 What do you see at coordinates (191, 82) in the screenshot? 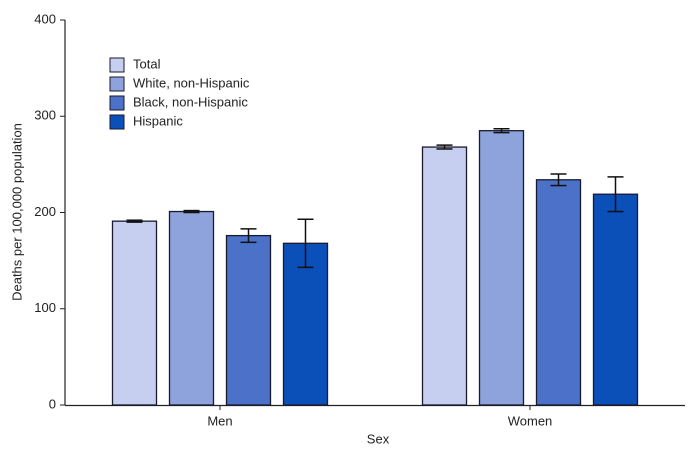
I see `legend-label: White, non-Hispanic` at bounding box center [191, 82].